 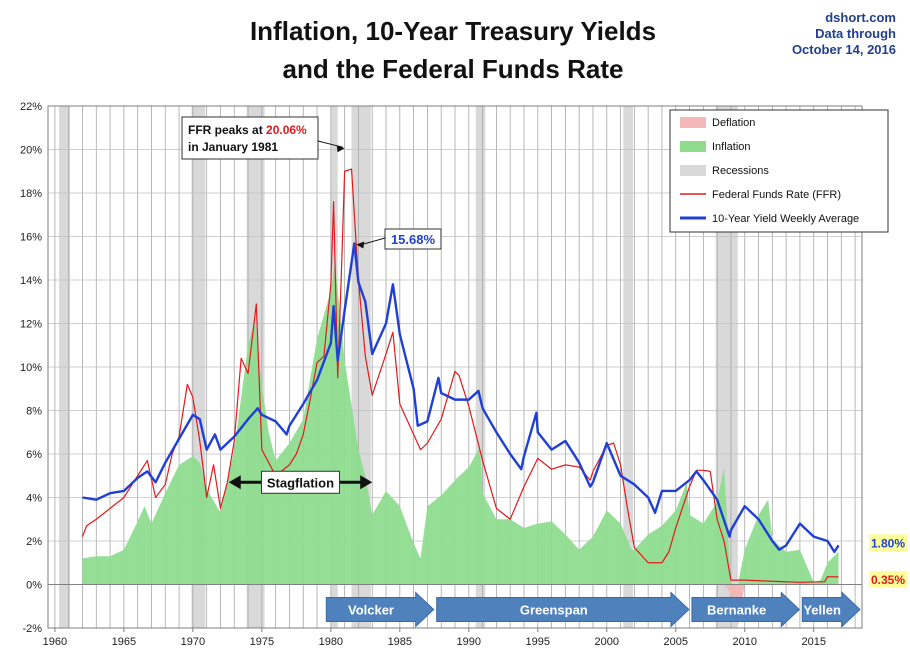 I want to click on source-note: Data through, so click(x=855, y=33).